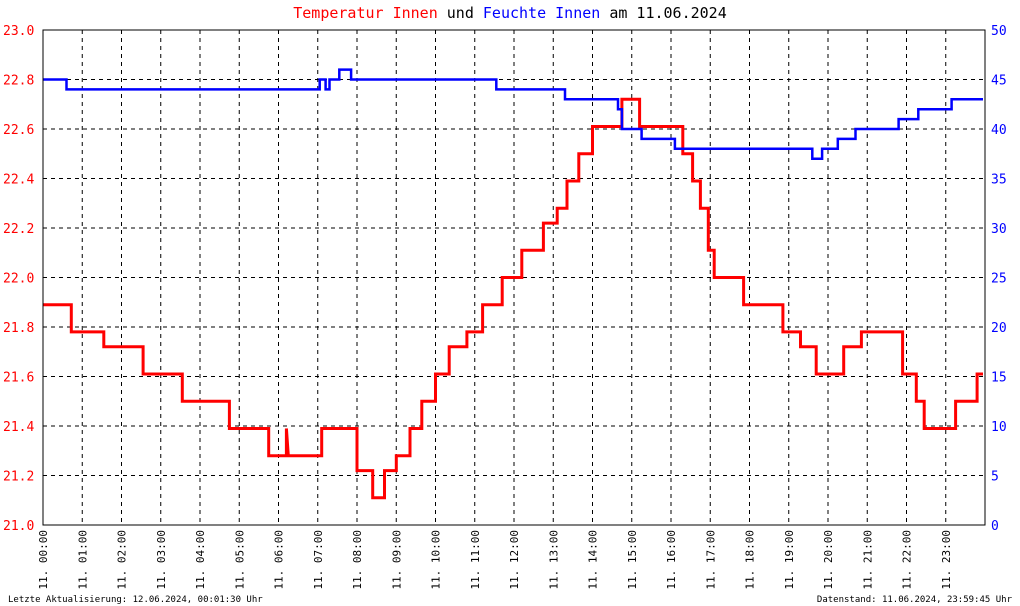  I want to click on x-tick-label: 11. 19:00, so click(789, 560).